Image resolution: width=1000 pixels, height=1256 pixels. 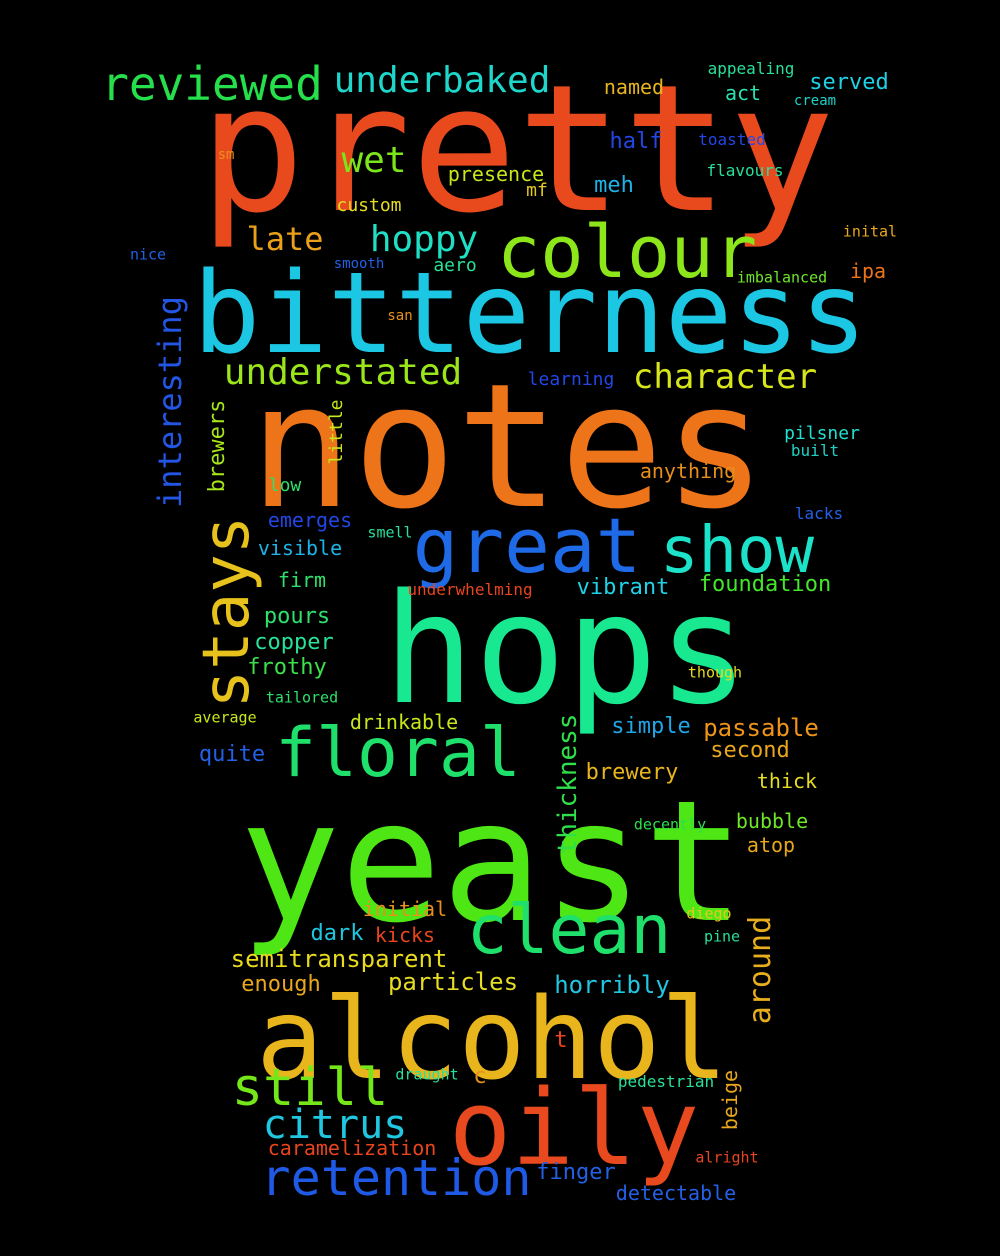 I want to click on cloud-word-hops: hops, so click(x=566, y=649).